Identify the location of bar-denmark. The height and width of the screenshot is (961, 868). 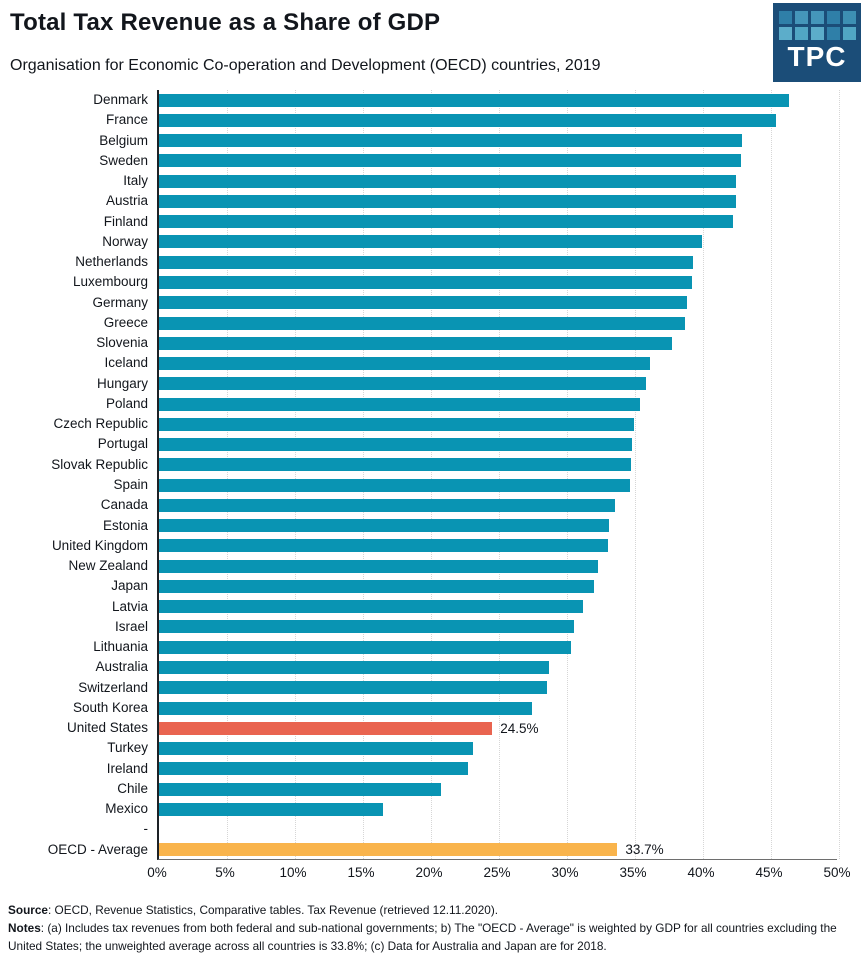
(474, 100).